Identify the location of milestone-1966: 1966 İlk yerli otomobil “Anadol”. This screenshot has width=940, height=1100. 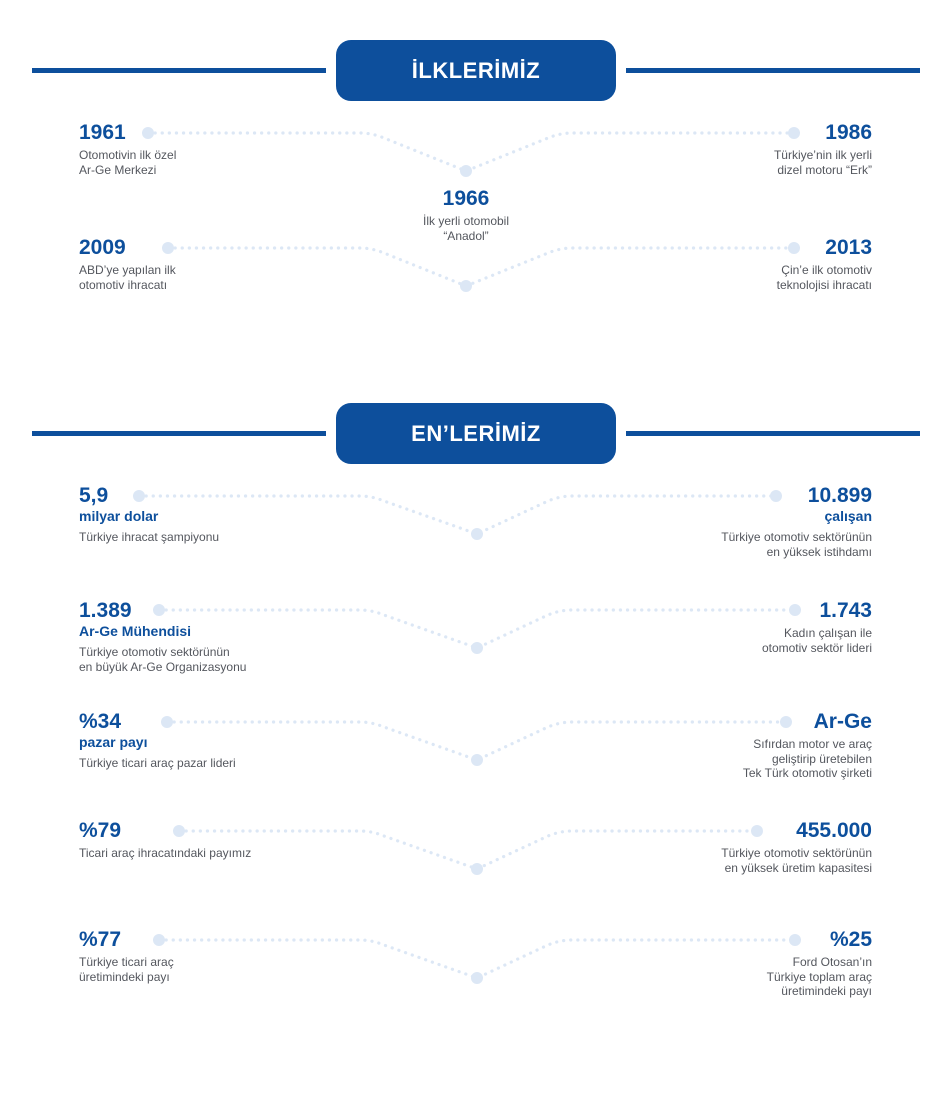
(466, 215).